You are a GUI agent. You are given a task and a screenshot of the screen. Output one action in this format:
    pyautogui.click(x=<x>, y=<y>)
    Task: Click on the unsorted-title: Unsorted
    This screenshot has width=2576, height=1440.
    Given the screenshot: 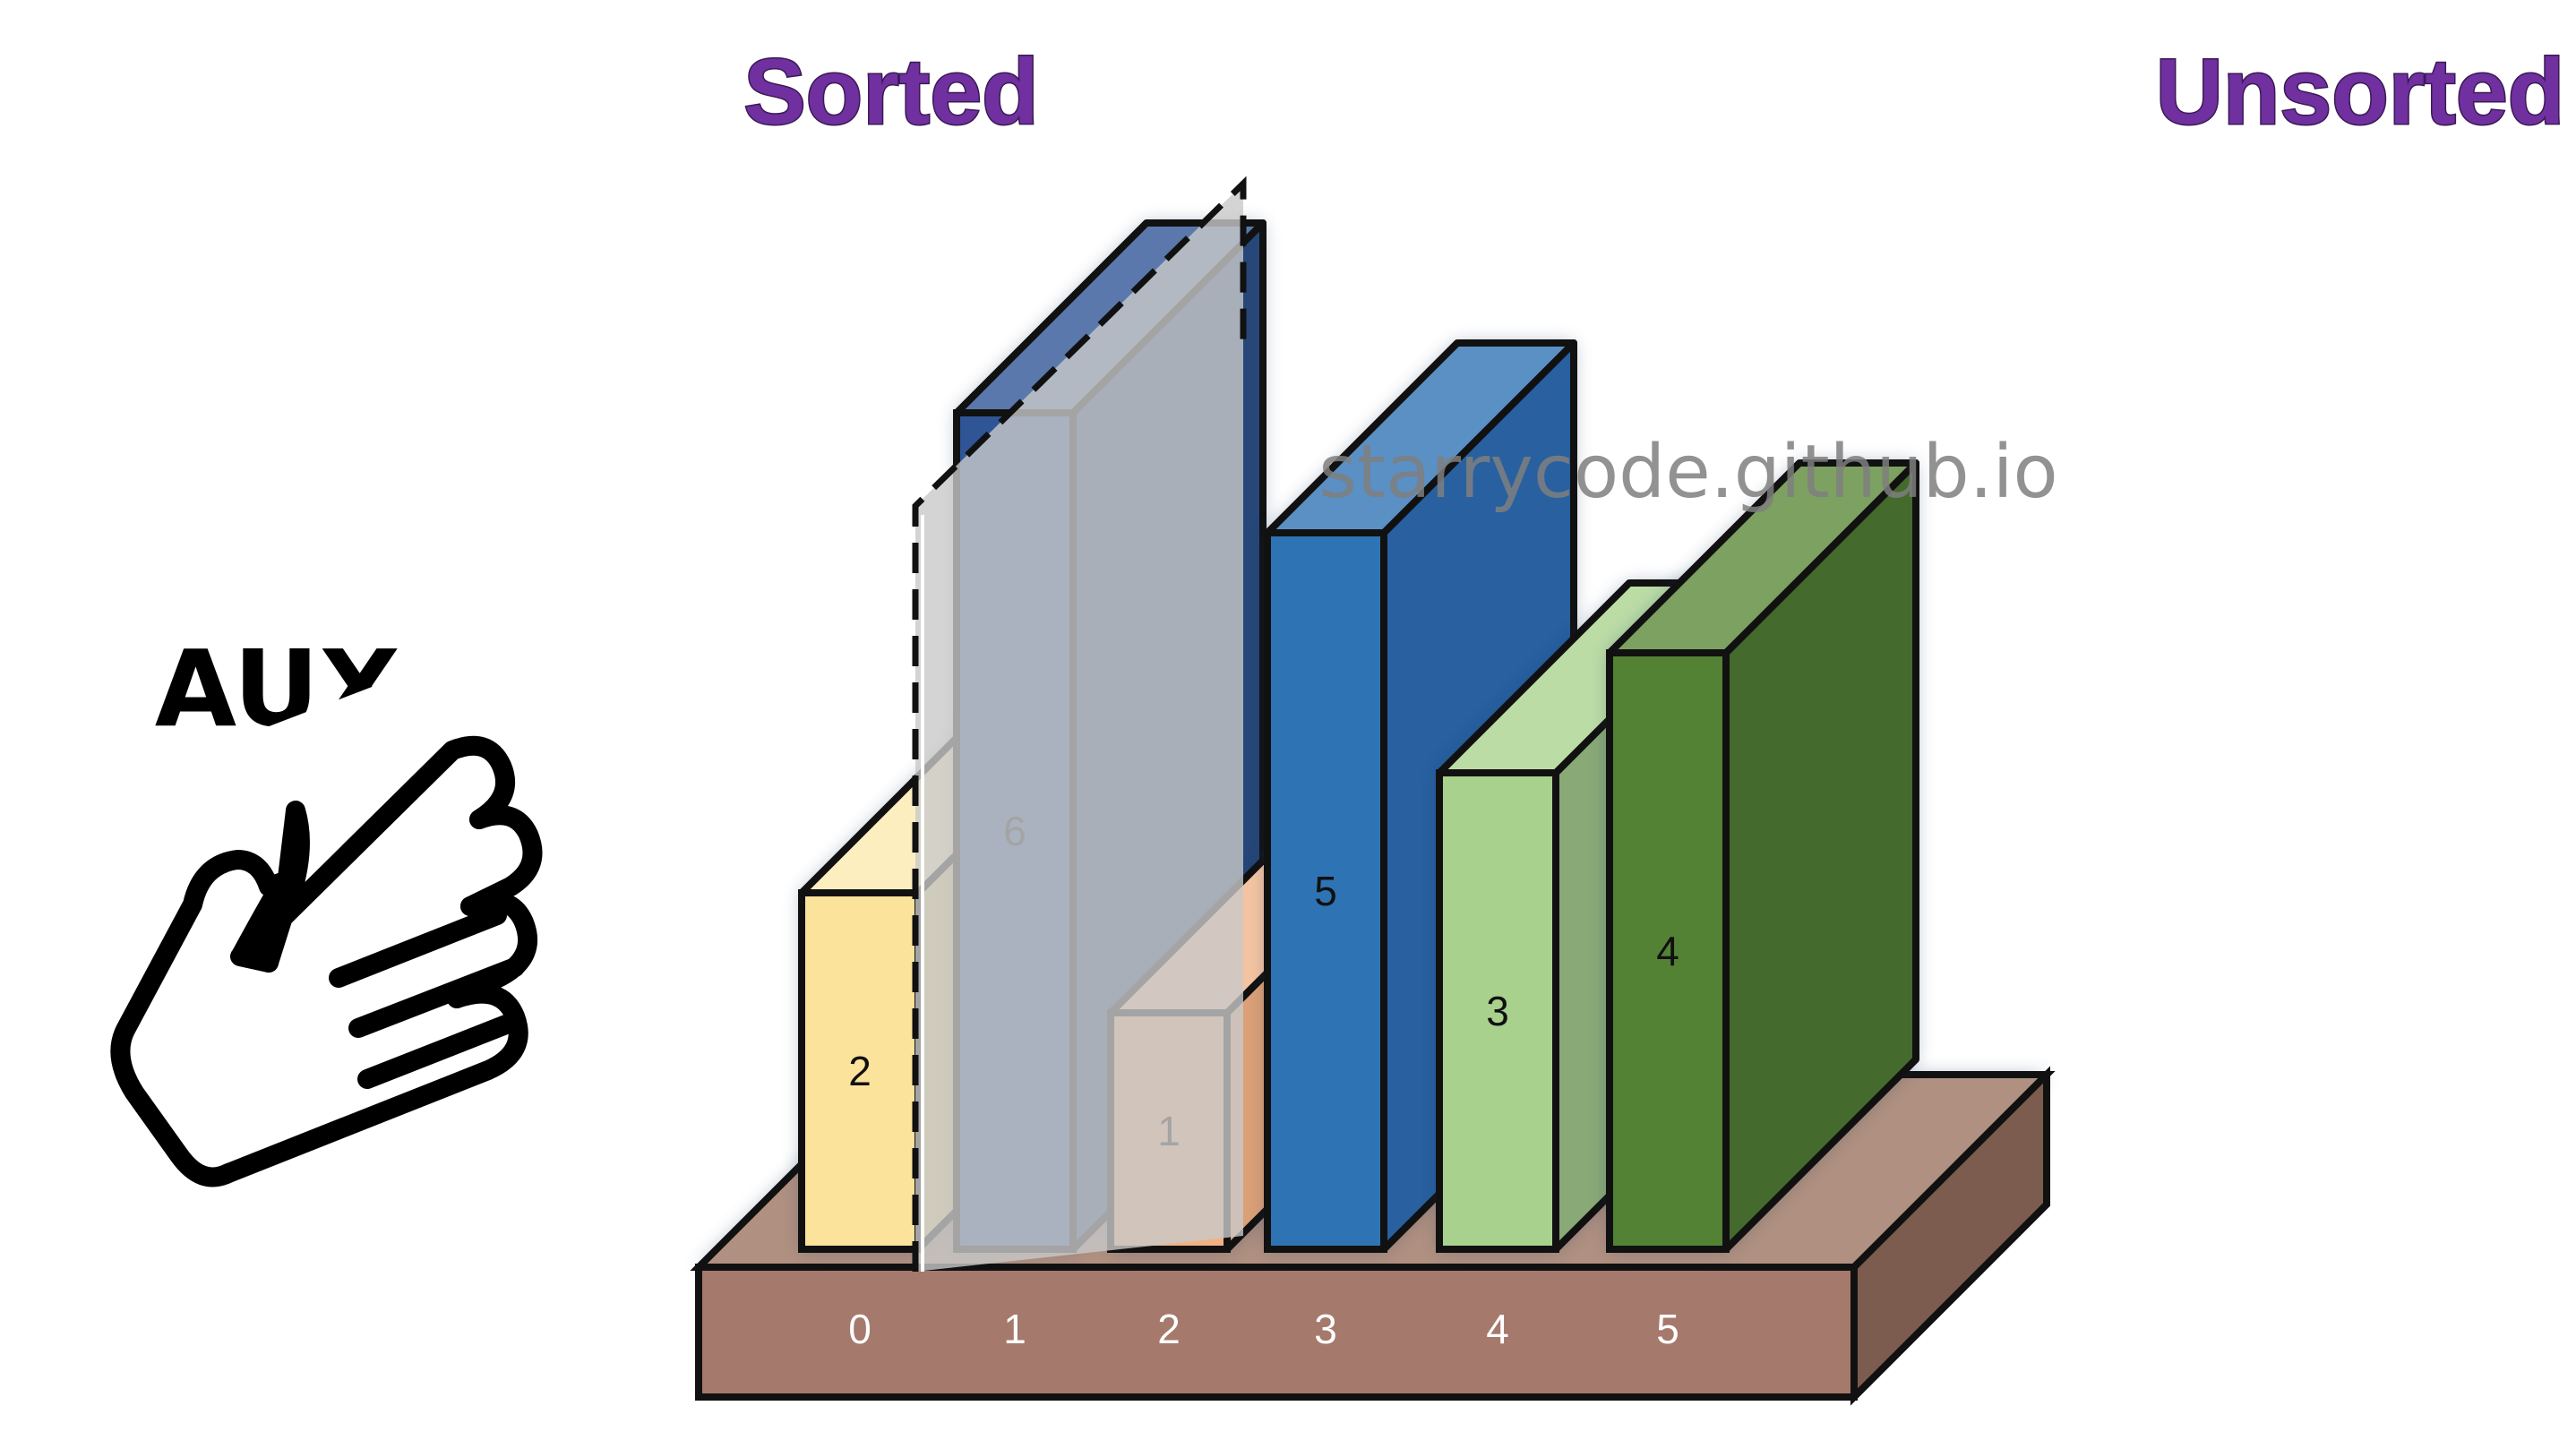 What is the action you would take?
    pyautogui.click(x=2360, y=92)
    